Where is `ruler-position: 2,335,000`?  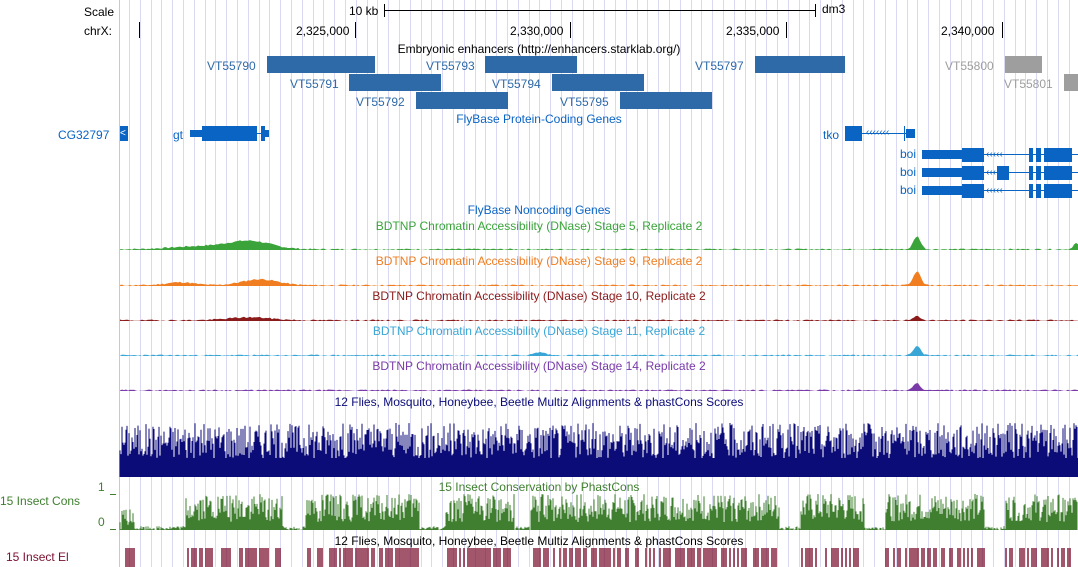 ruler-position: 2,335,000 is located at coordinates (753, 31).